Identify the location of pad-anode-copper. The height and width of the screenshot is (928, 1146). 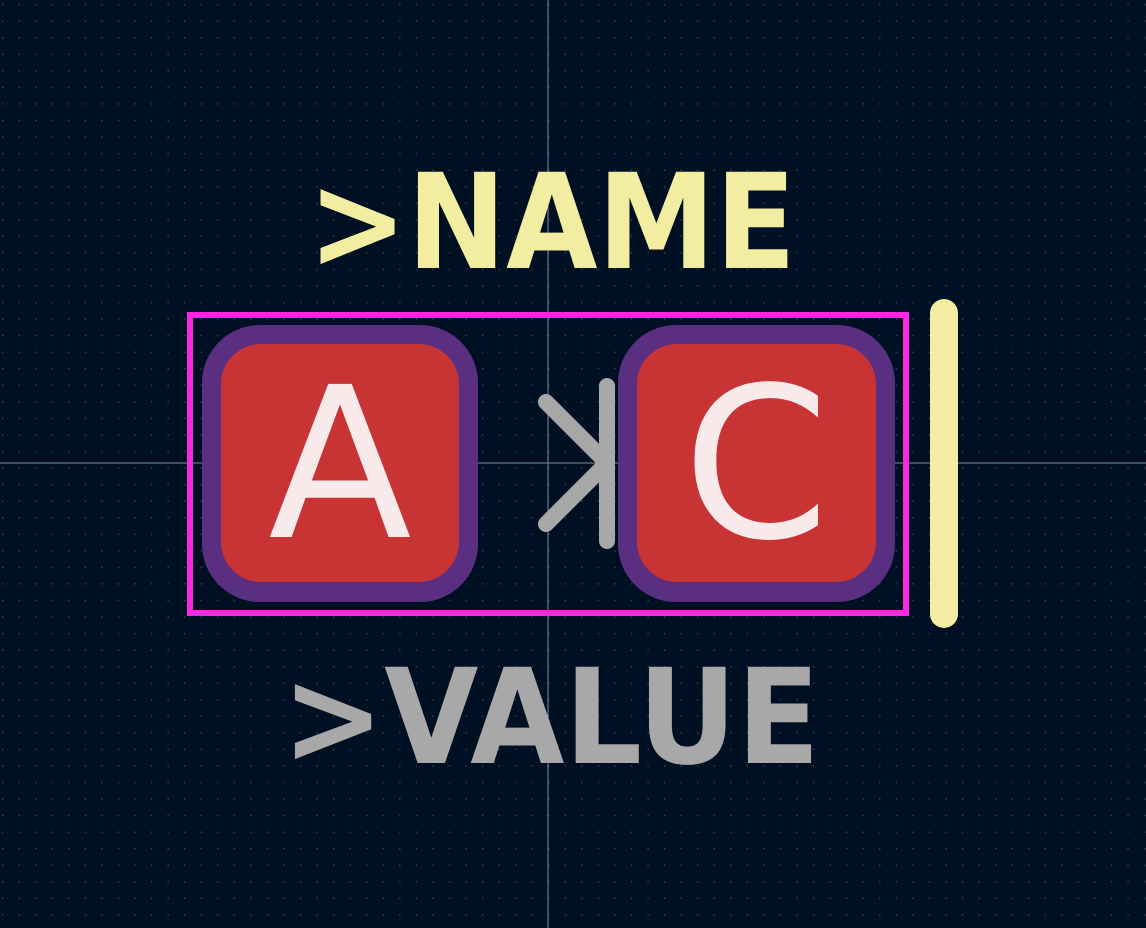
(340, 463).